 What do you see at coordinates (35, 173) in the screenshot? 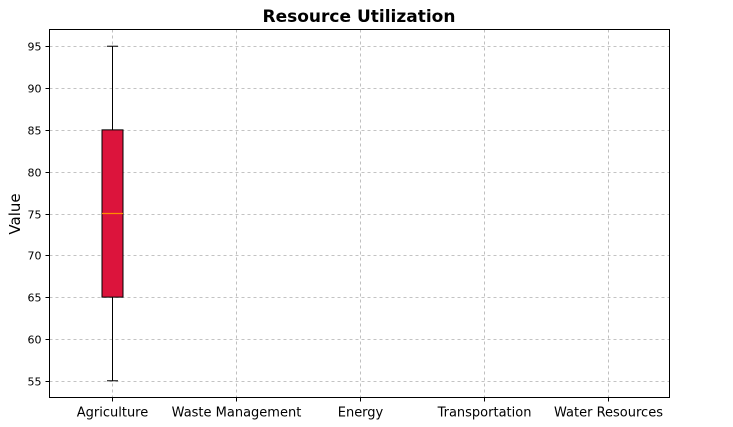
I see `y-tick-label: 80` at bounding box center [35, 173].